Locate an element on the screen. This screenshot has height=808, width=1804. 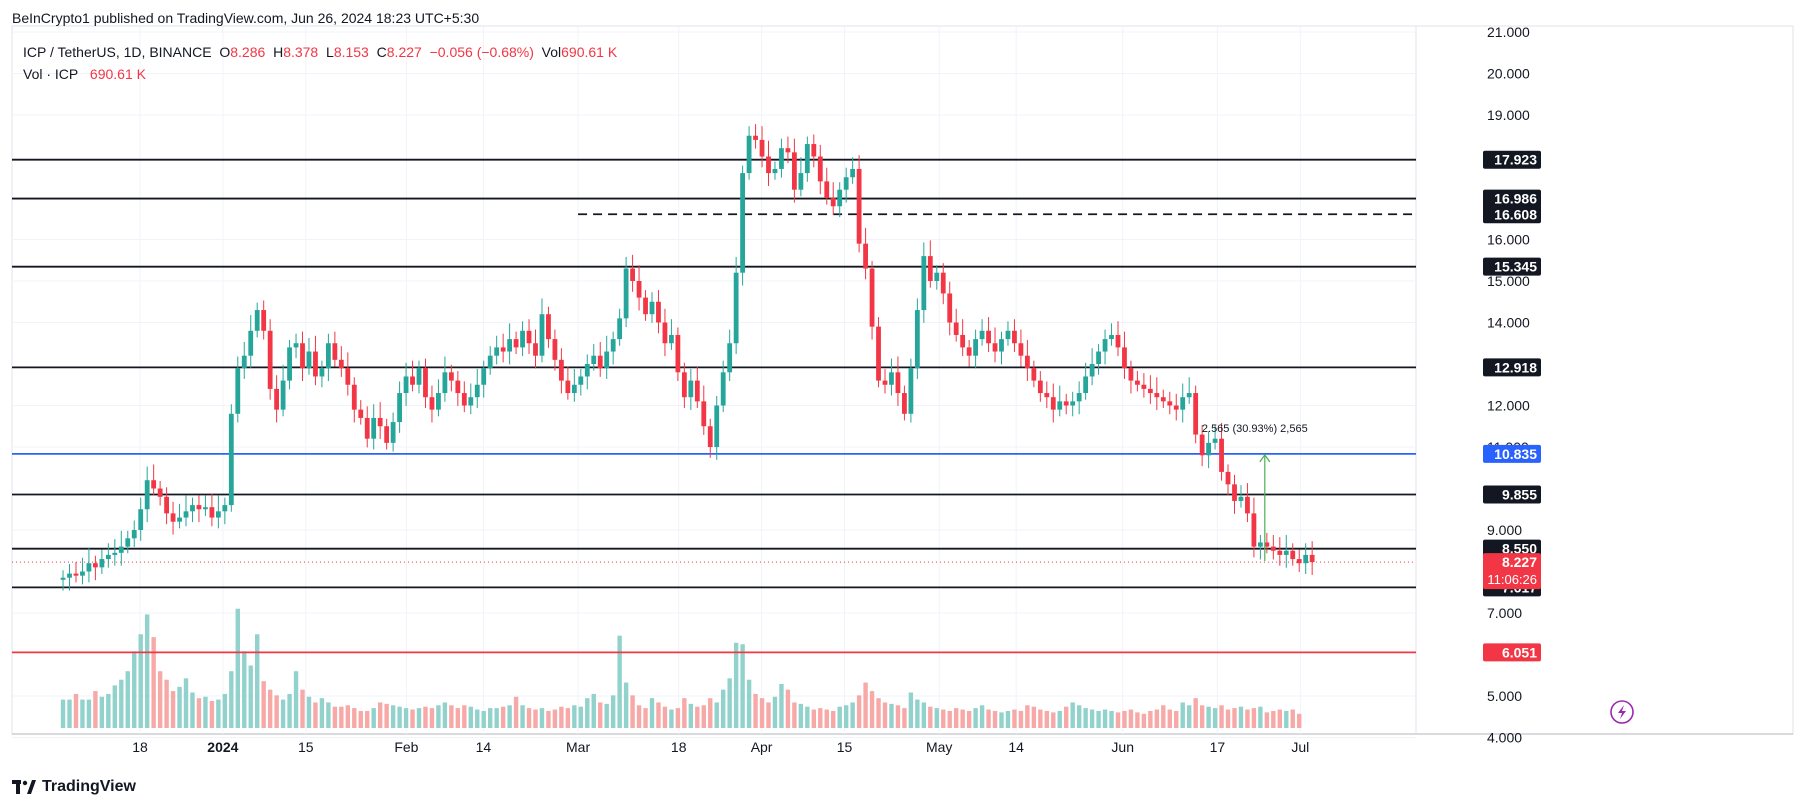
time-tick-label: Jul is located at coordinates (1300, 747).